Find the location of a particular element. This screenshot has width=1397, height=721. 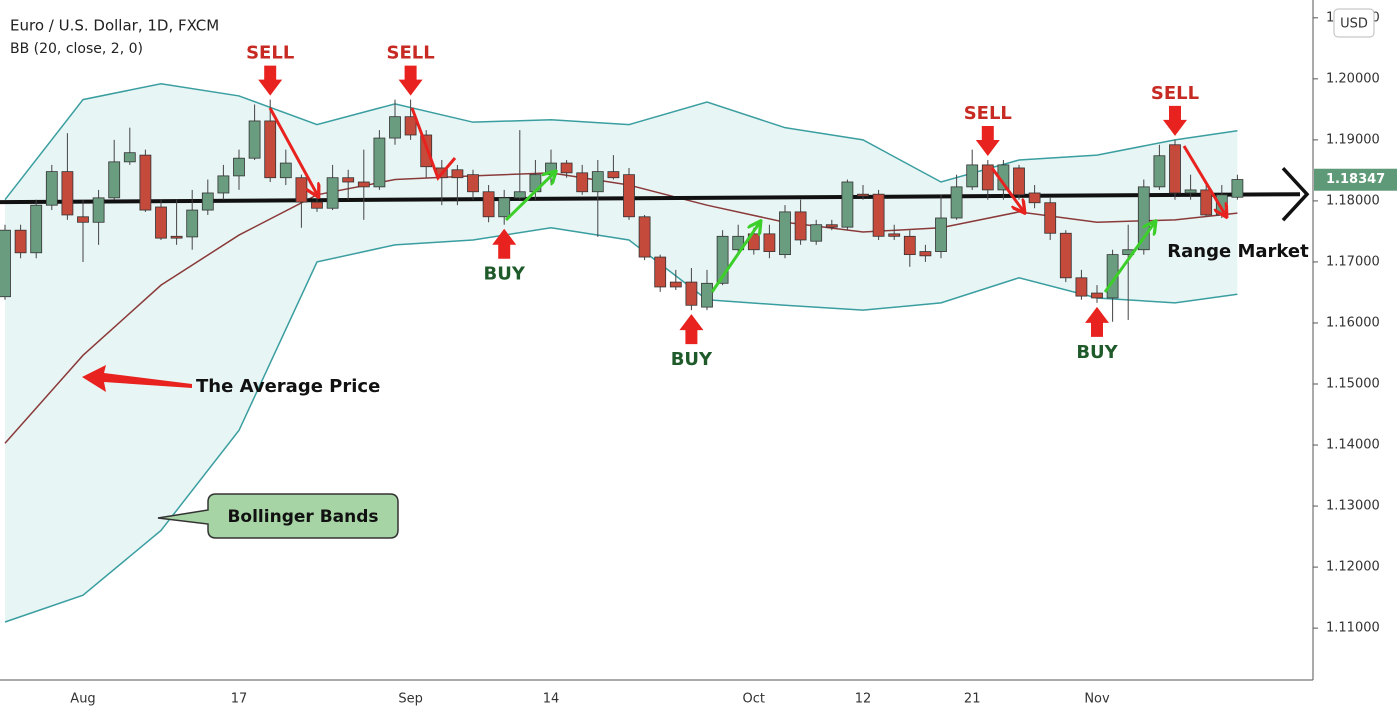

bollinger-label: Bollinger Bands is located at coordinates (302, 517).